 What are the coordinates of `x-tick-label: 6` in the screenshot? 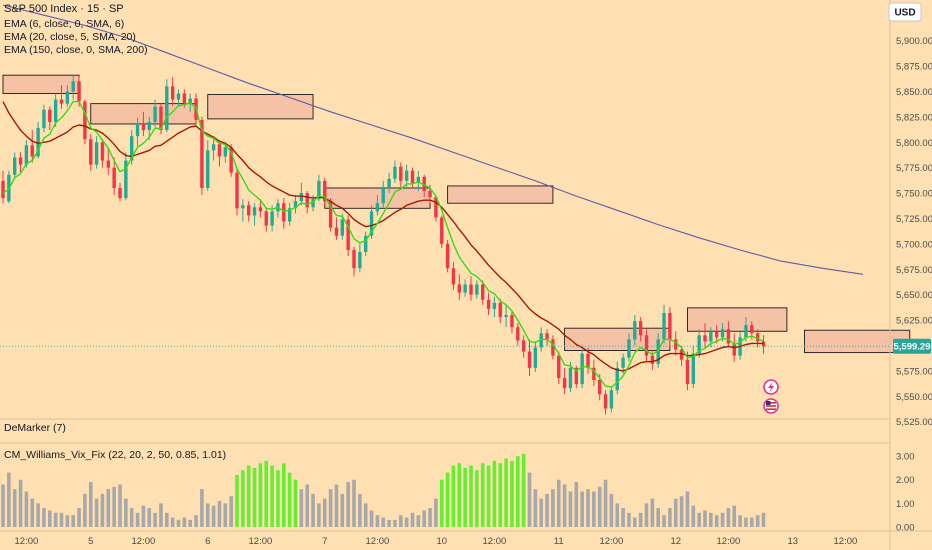 It's located at (207, 541).